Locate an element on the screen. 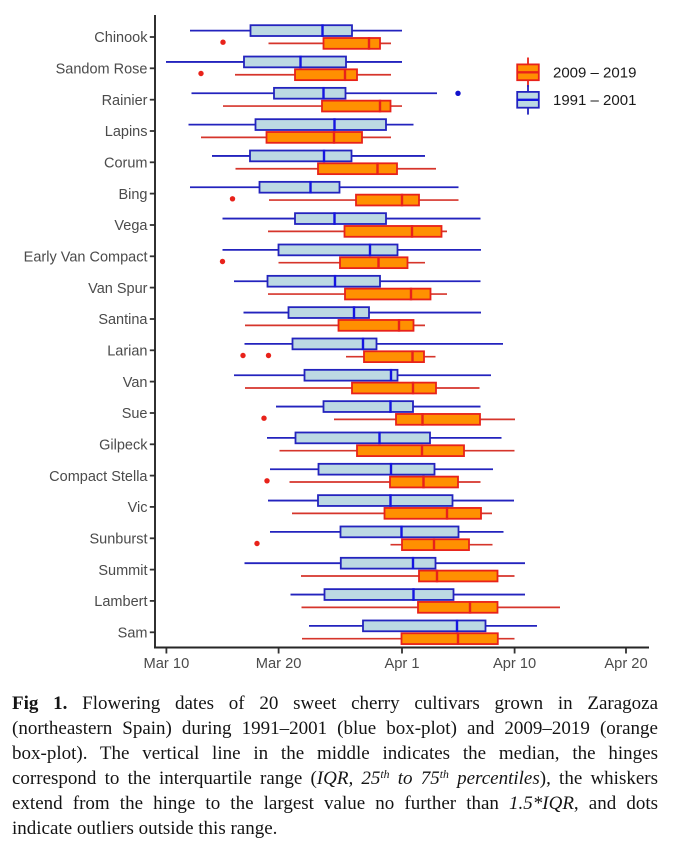  svg-text: Bing is located at coordinates (132, 195).